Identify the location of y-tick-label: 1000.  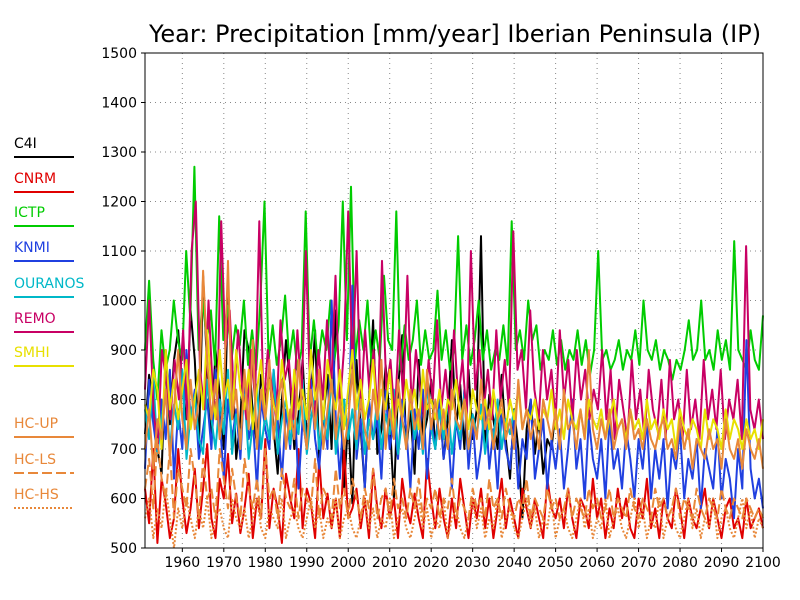
(119, 302).